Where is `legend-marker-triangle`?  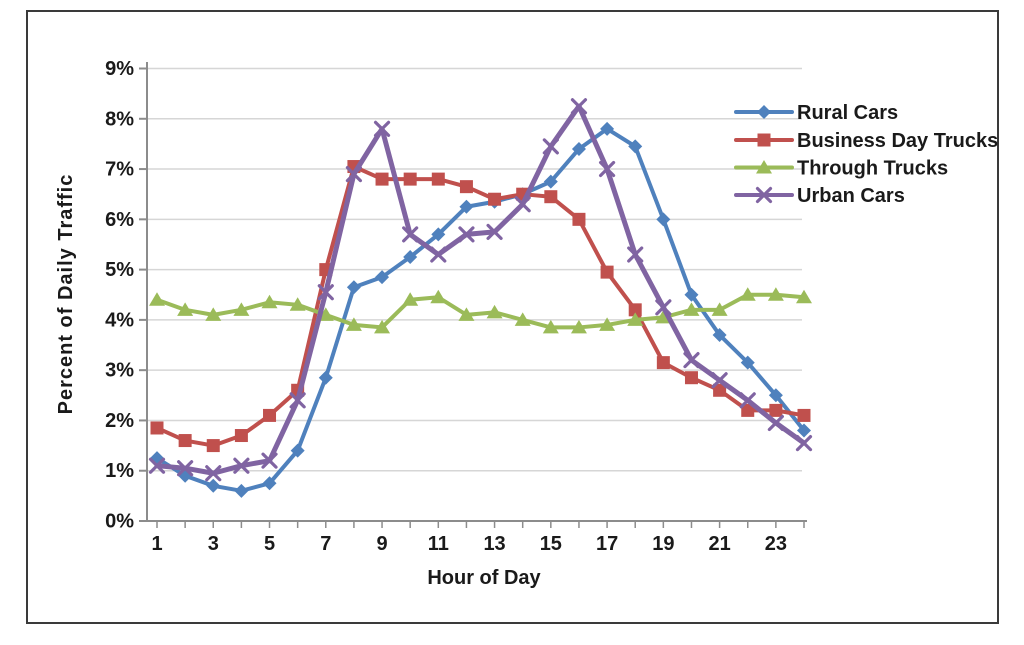 legend-marker-triangle is located at coordinates (764, 167).